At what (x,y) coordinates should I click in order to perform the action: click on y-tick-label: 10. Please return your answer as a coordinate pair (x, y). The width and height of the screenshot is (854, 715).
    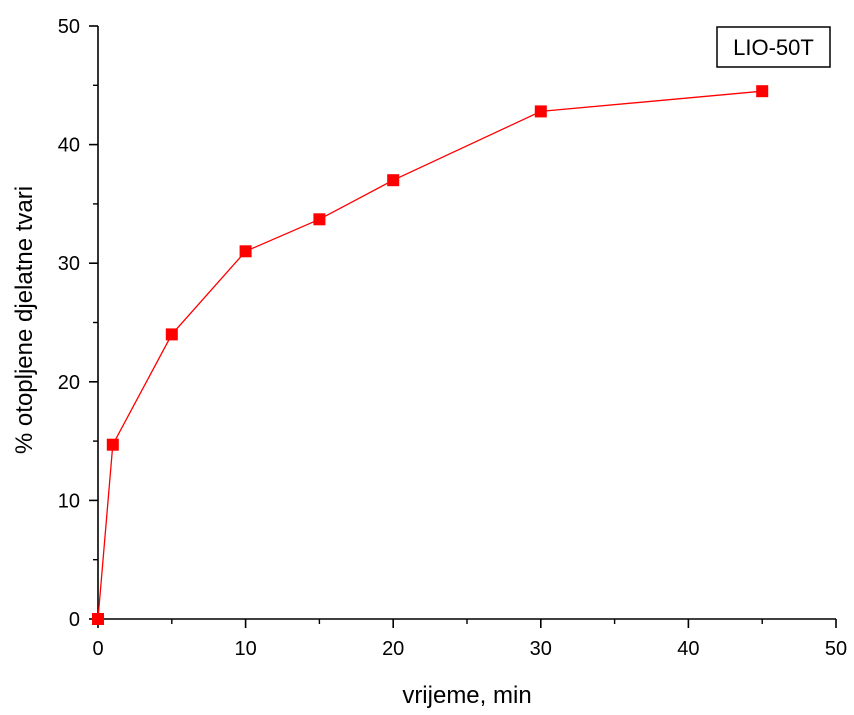
    Looking at the image, I should click on (69, 501).